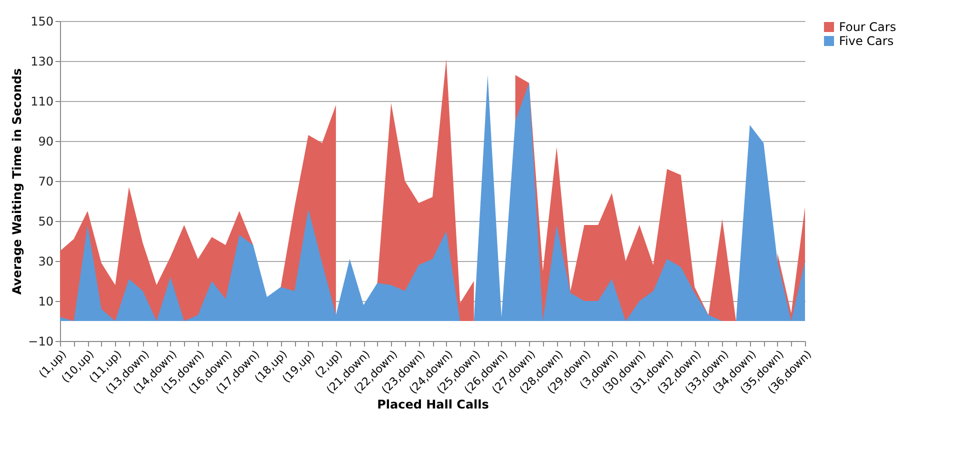  What do you see at coordinates (433, 405) in the screenshot?
I see `x-axis-title: Placed Hall Calls` at bounding box center [433, 405].